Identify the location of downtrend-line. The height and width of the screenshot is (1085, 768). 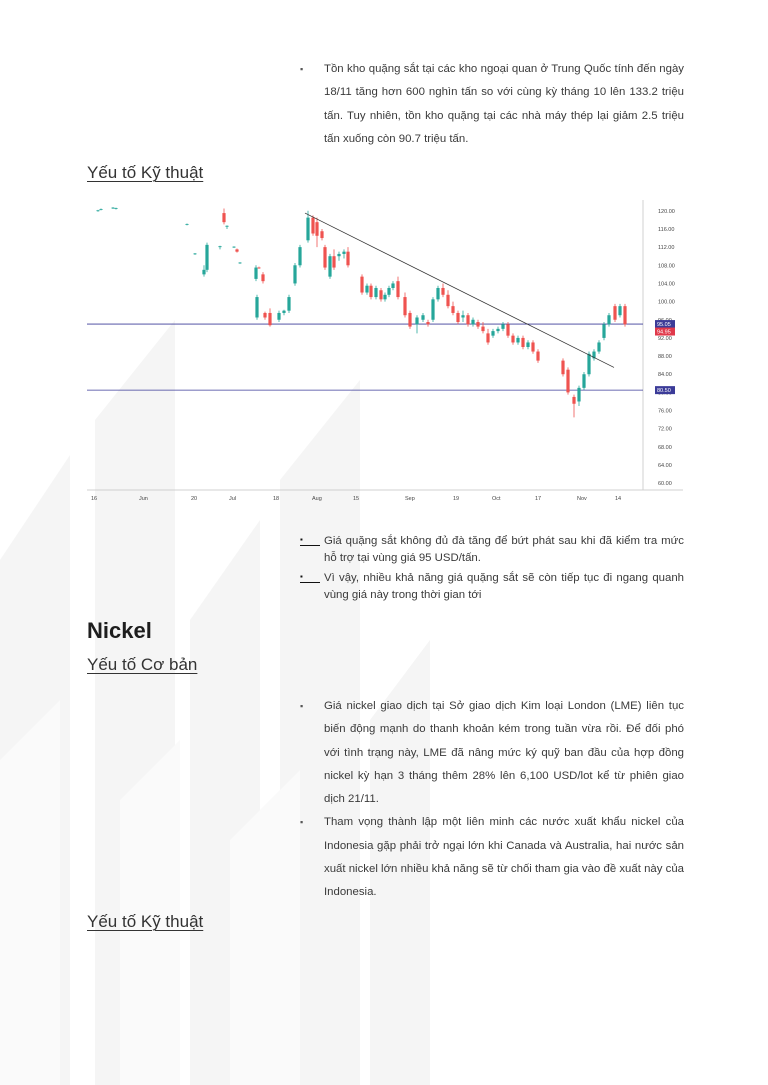
(459, 290).